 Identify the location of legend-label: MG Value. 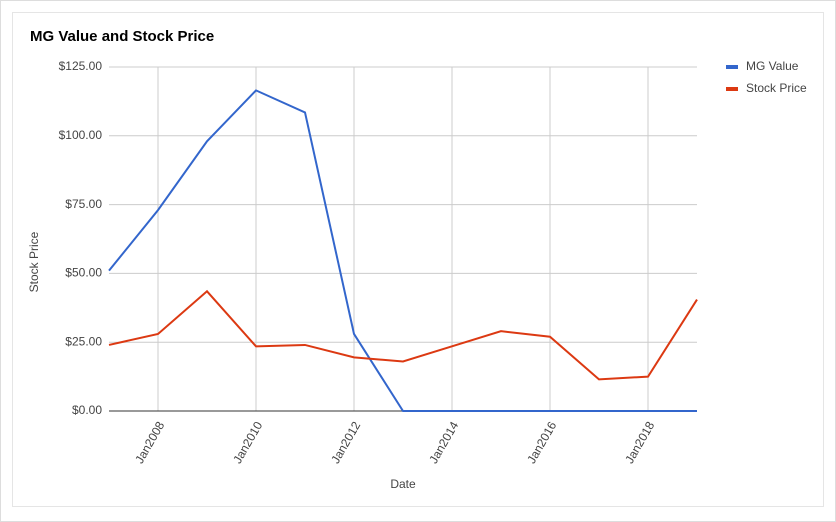
(772, 66).